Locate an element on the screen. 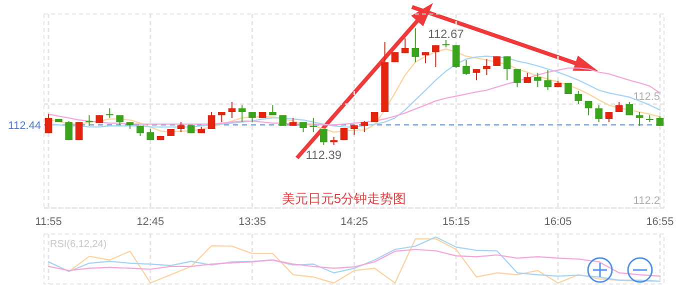 The width and height of the screenshot is (682, 285). x-tick-label: 12:45 is located at coordinates (150, 222).